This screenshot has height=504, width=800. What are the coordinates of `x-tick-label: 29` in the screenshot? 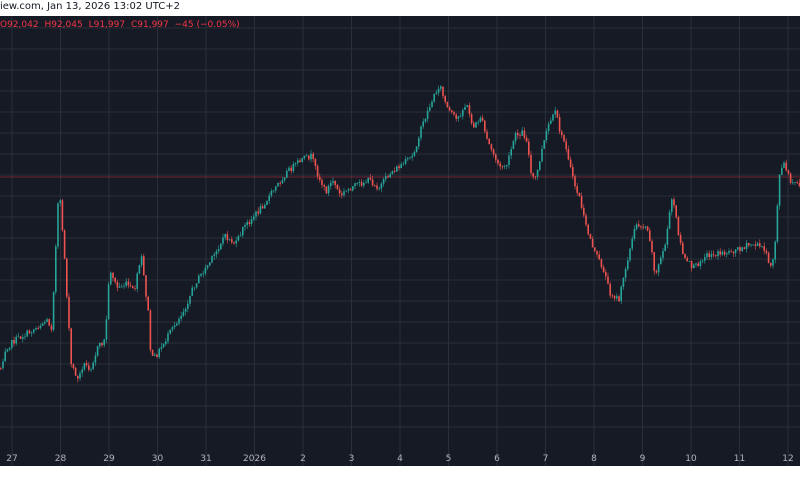 It's located at (109, 459).